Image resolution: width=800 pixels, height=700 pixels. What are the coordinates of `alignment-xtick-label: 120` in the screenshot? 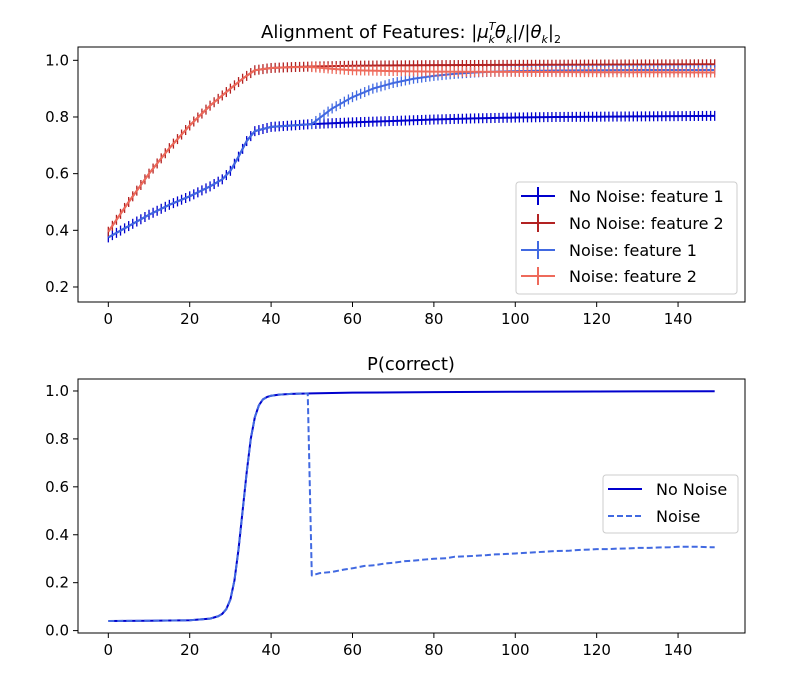 It's located at (596, 319).